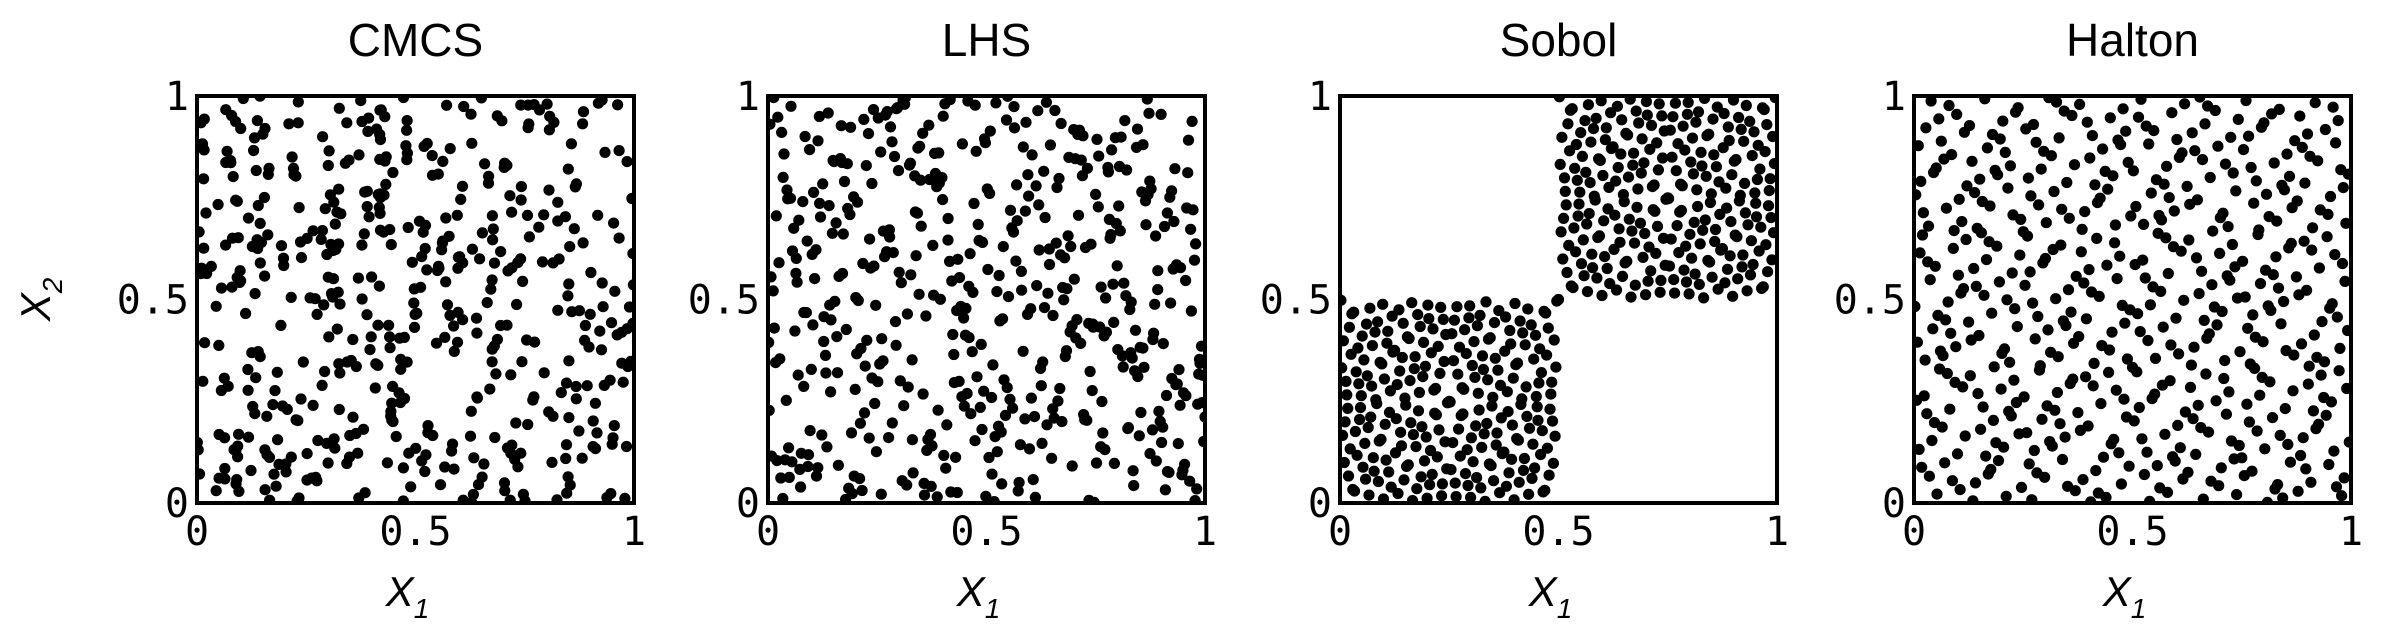  I want to click on y-axis-label: X2, so click(40, 299).